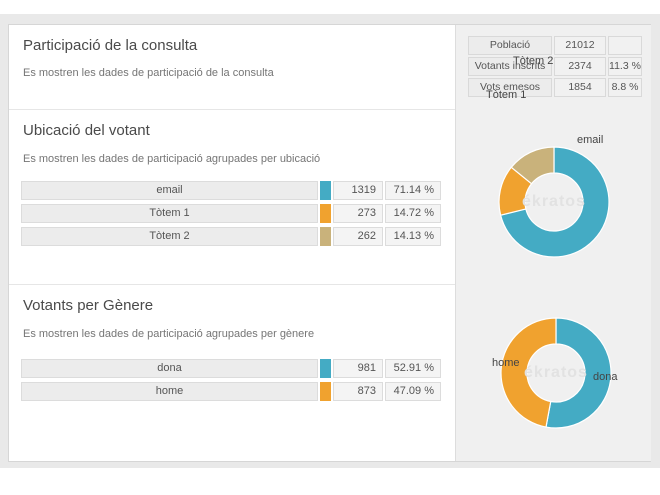 This screenshot has height=495, width=660. What do you see at coordinates (510, 87) in the screenshot?
I see `row-label: Vots emesos` at bounding box center [510, 87].